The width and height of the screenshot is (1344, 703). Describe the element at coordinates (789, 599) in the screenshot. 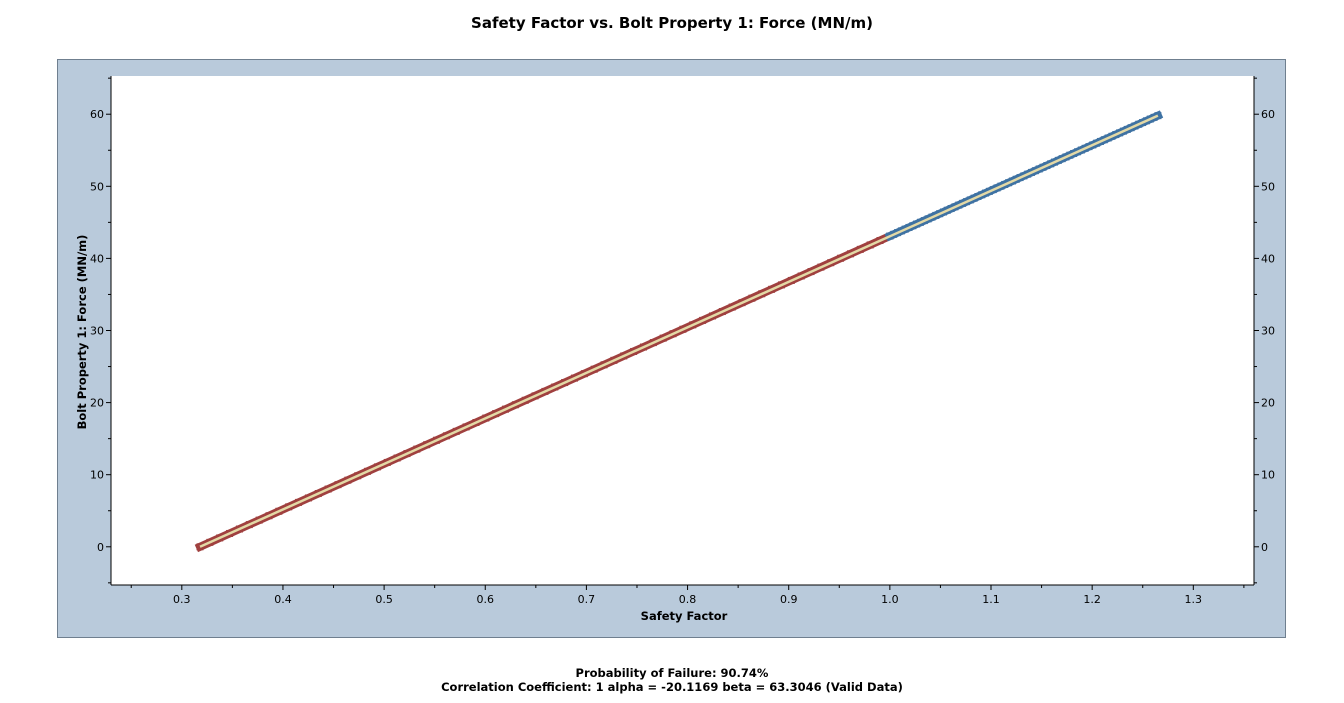

I see `x-tick-label: 0.9` at that location.